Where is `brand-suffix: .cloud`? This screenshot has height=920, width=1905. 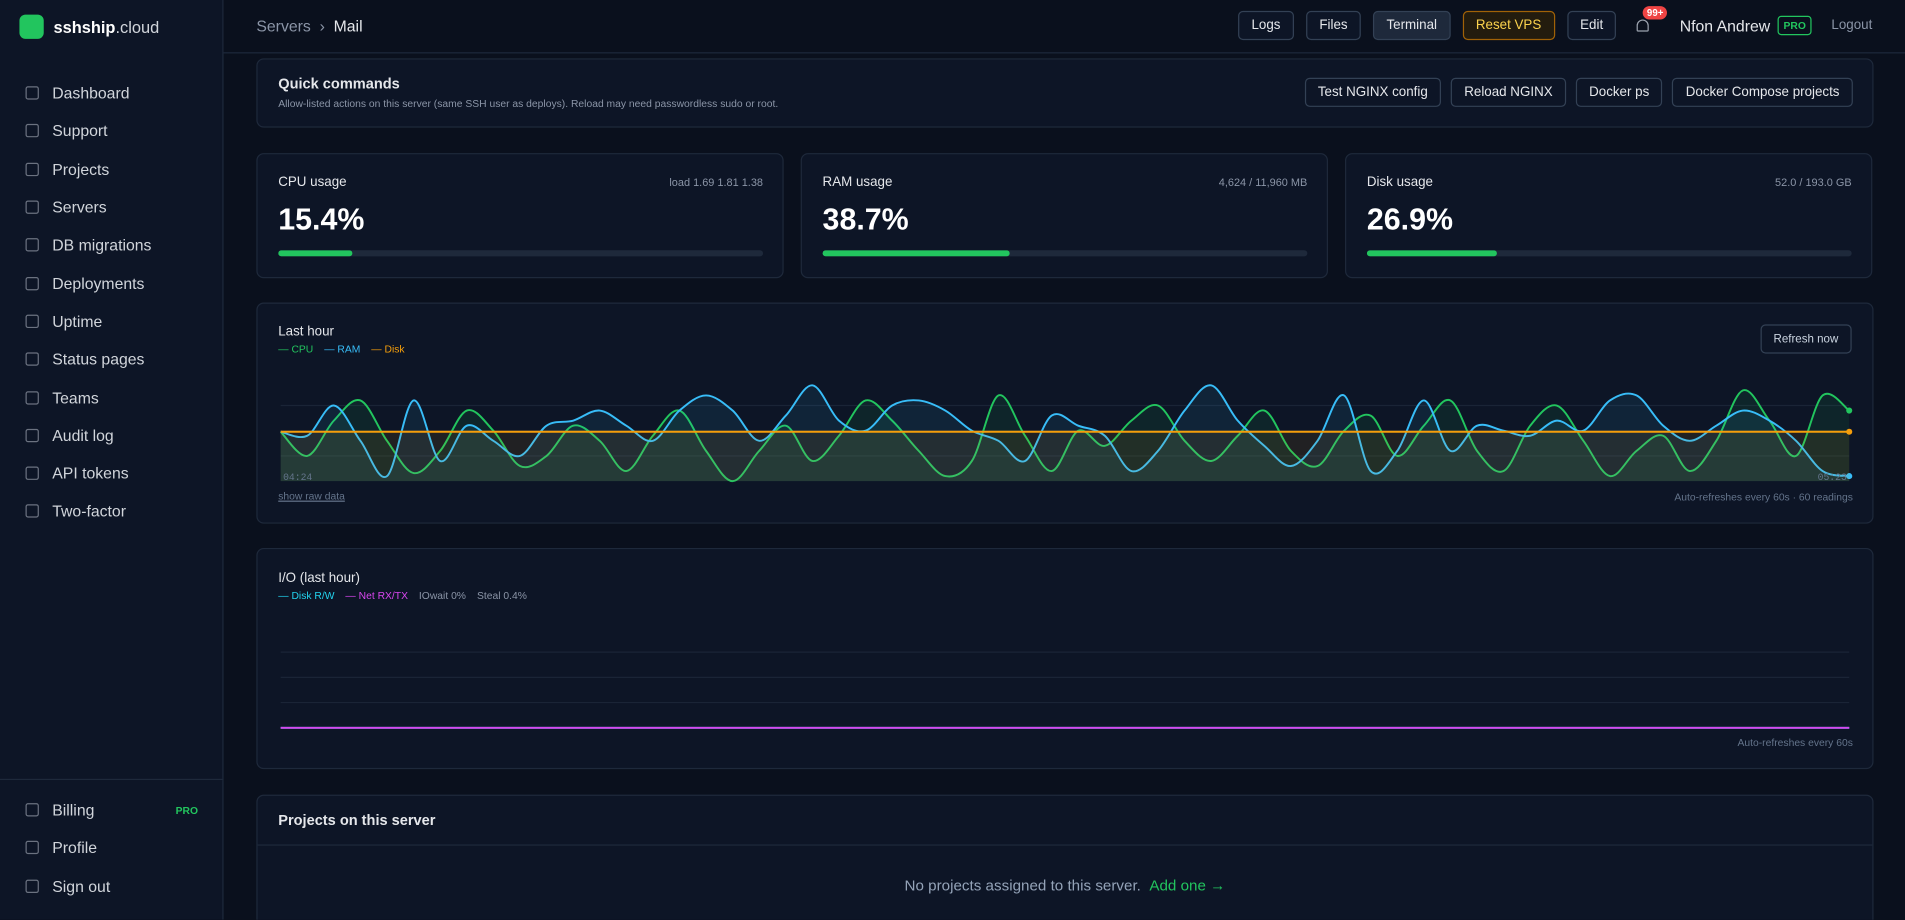
brand-suffix: .cloud is located at coordinates (137, 27).